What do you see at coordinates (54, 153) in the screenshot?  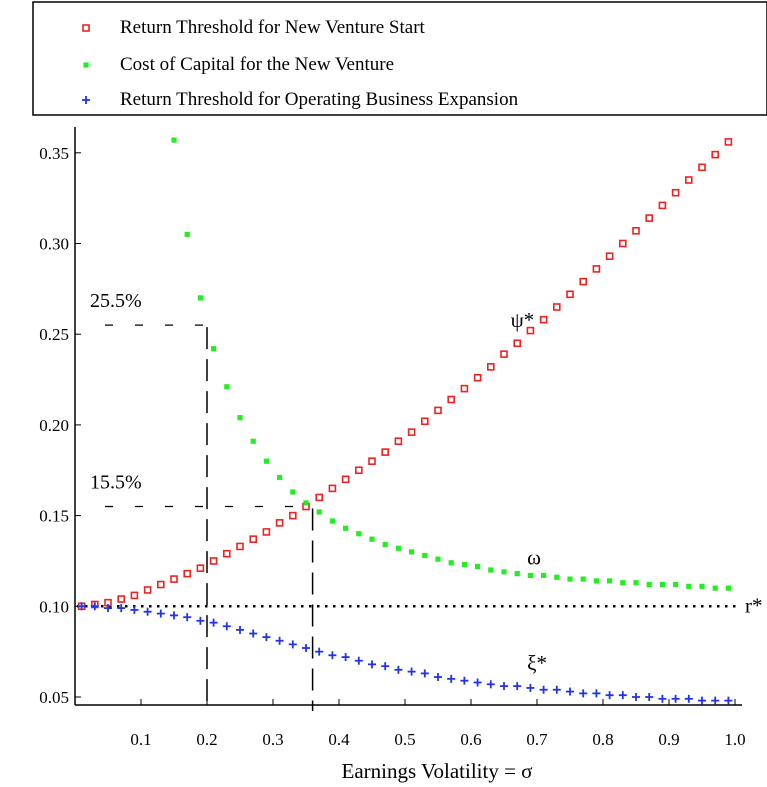 I see `y-tick-label: 0.35` at bounding box center [54, 153].